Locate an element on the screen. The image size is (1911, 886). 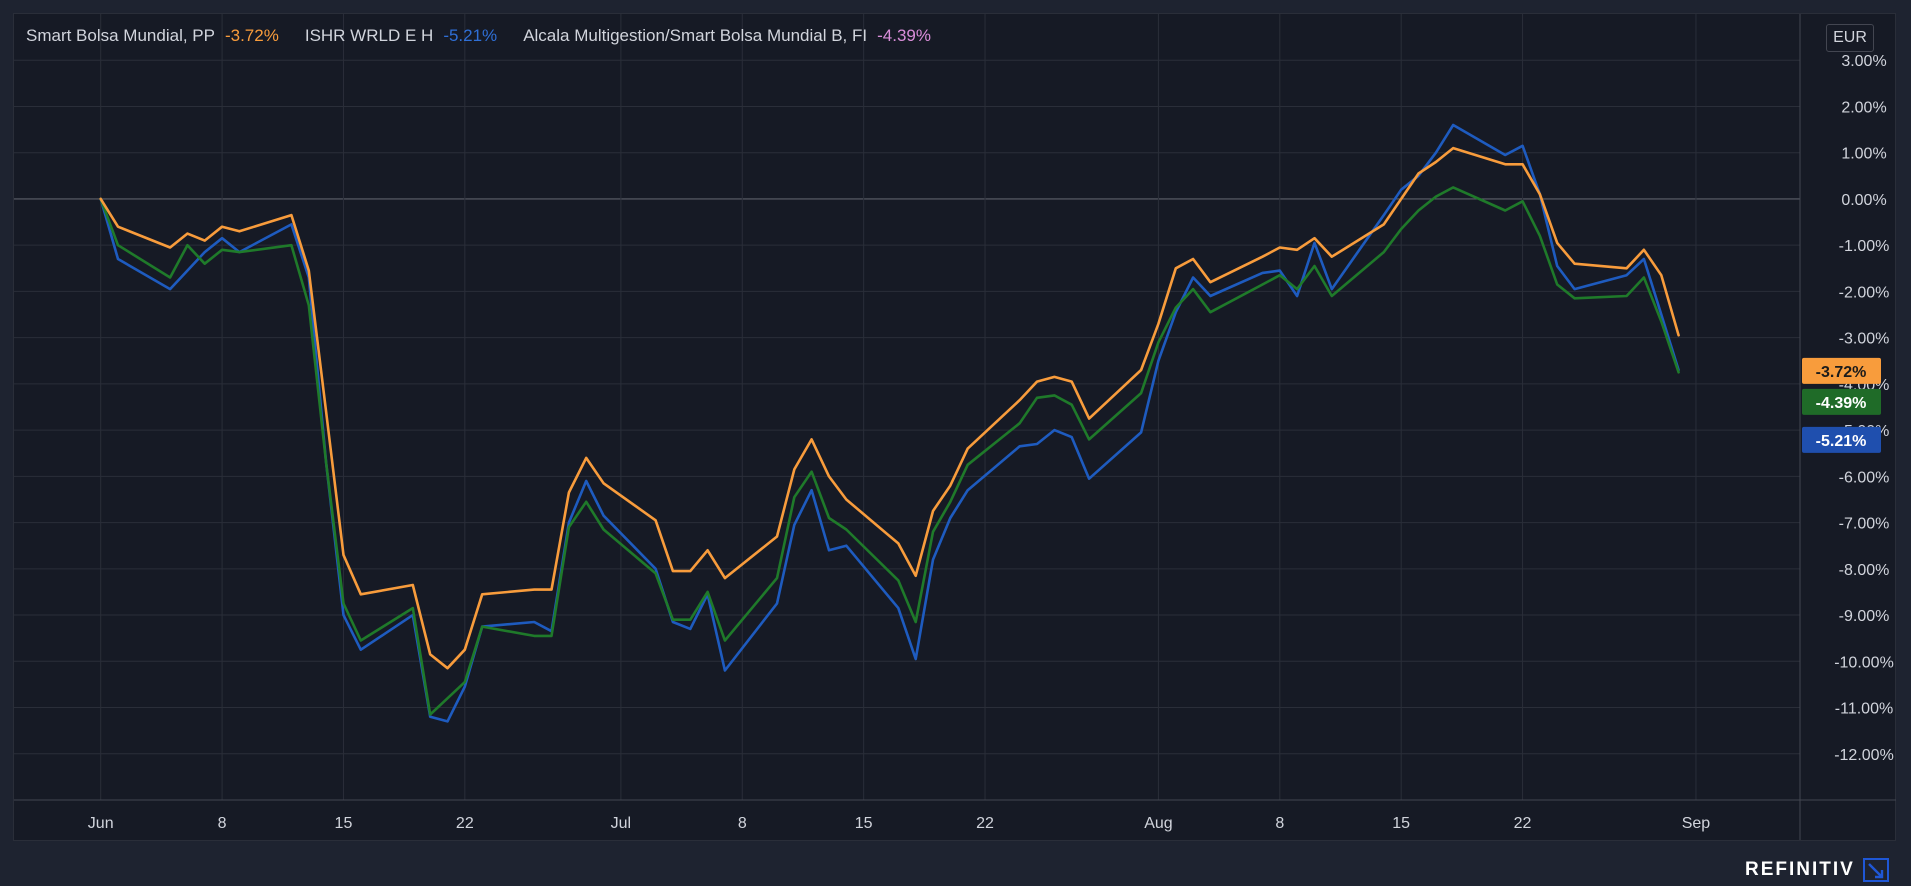
y-tick-label: 2.00% is located at coordinates (1863, 107).